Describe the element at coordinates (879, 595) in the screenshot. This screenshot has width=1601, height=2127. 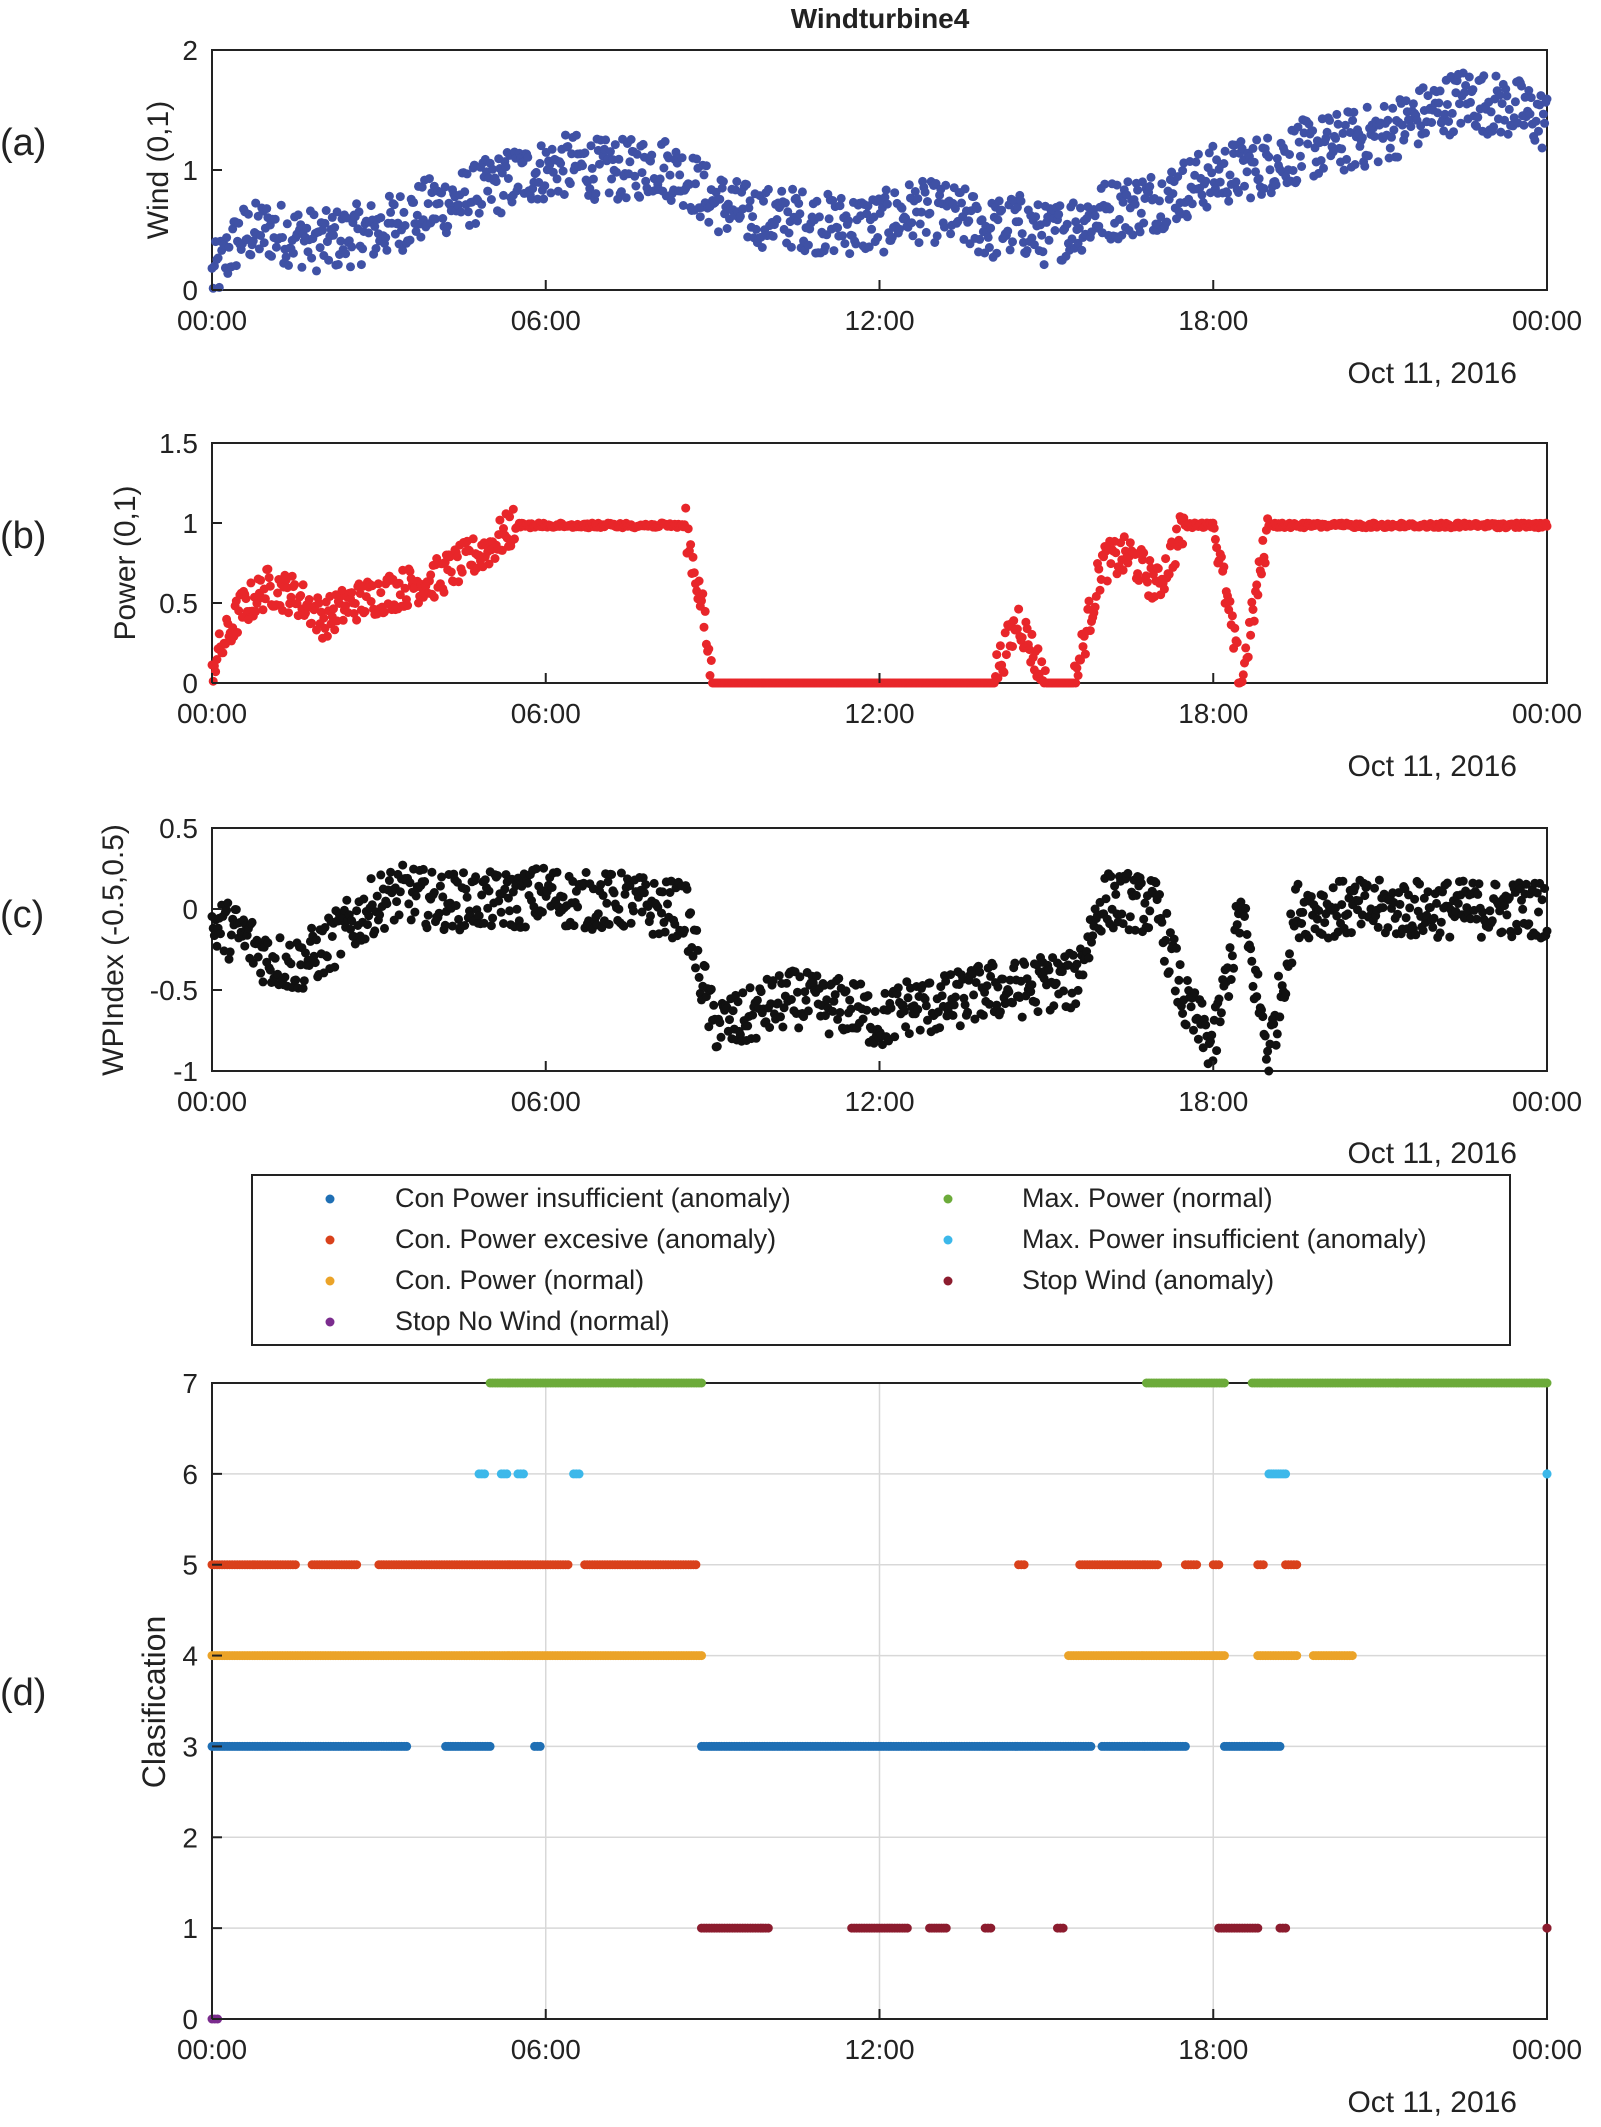
I see `power-points` at that location.